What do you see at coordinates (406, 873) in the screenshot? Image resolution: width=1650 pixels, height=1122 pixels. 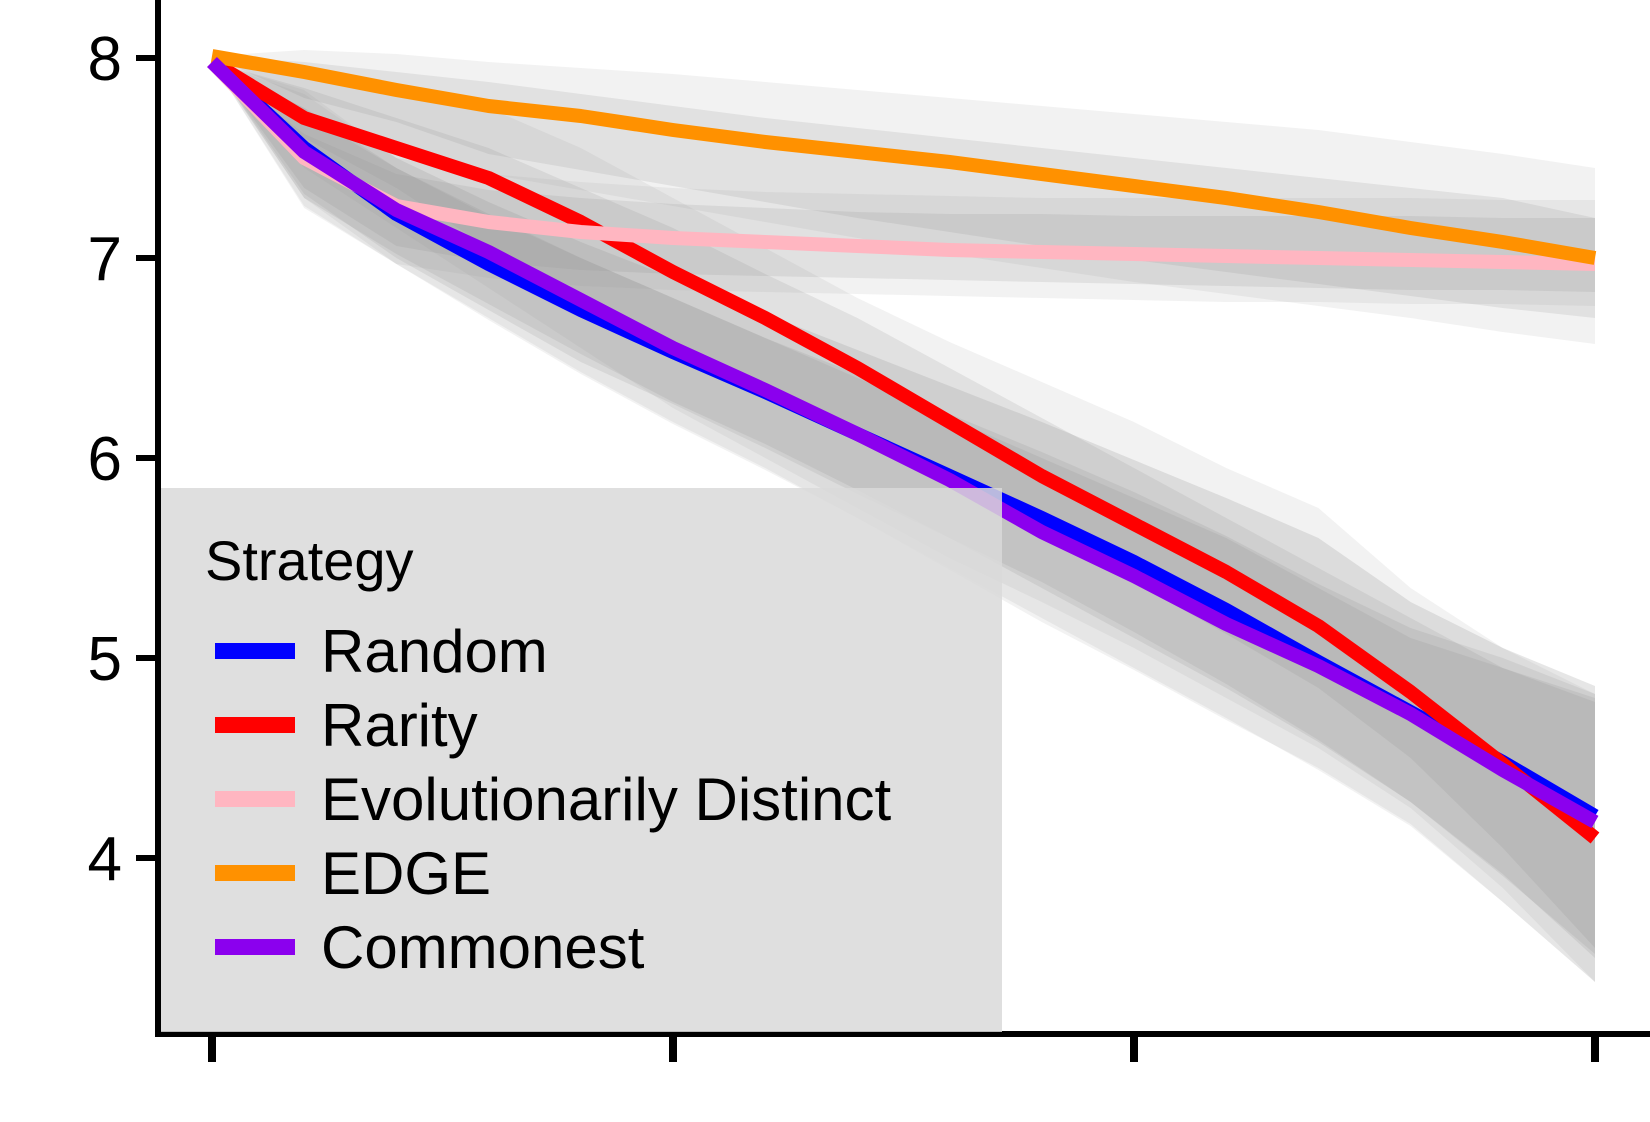 I see `legend-label-edge: EDGE` at bounding box center [406, 873].